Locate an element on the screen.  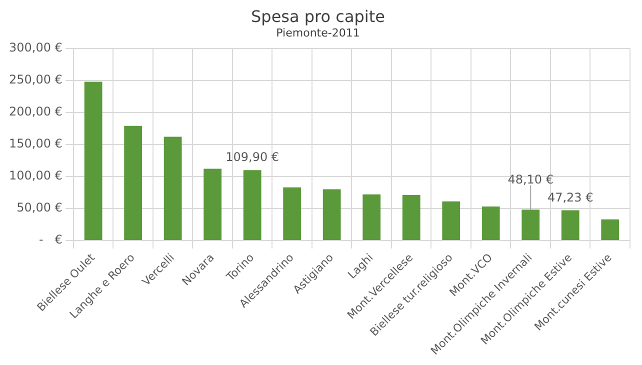
y-tick-label: 300,00 € is located at coordinates (35, 47).